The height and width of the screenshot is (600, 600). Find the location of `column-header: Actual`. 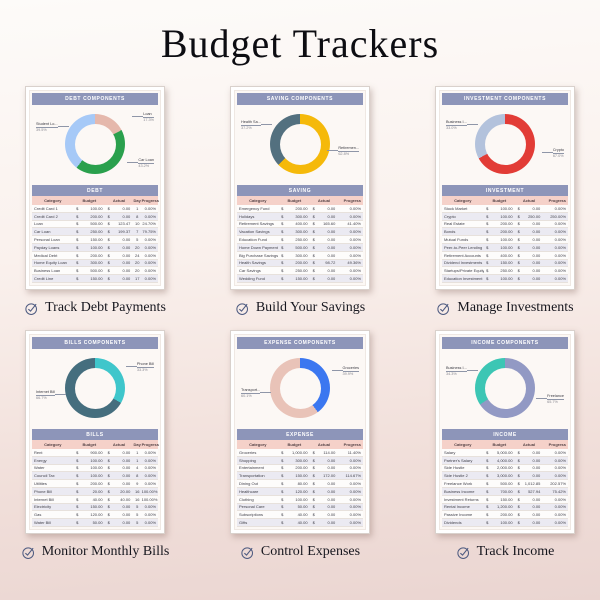

column-header: Actual is located at coordinates (119, 444).